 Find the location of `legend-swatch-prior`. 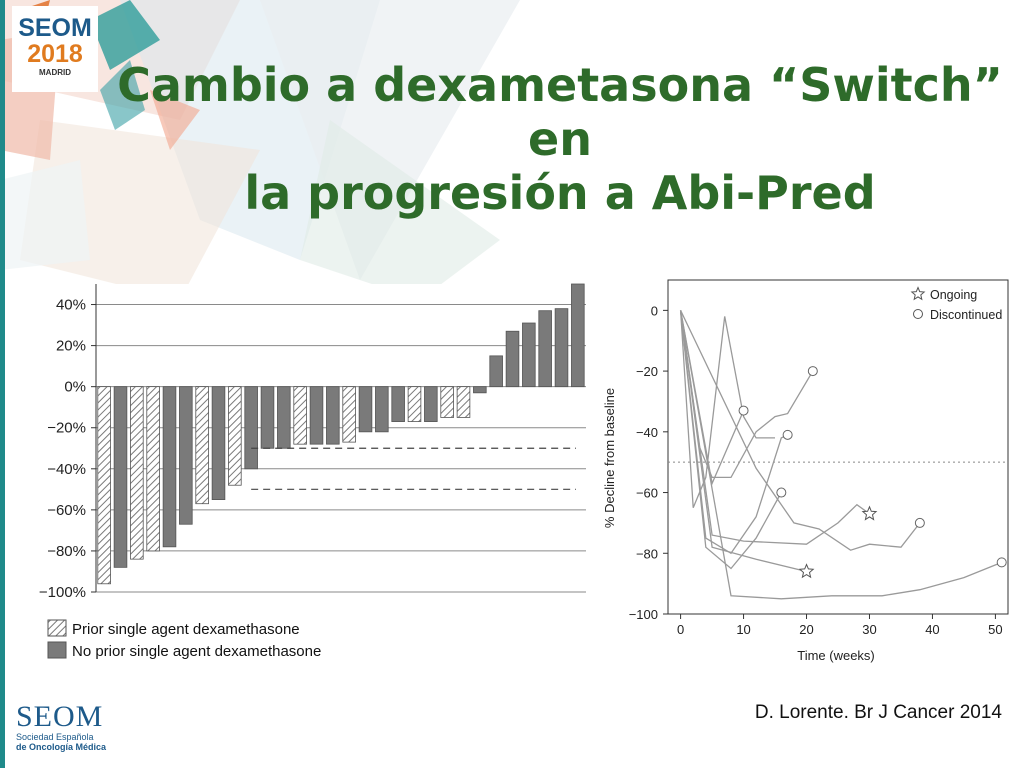

legend-swatch-prior is located at coordinates (57, 628).